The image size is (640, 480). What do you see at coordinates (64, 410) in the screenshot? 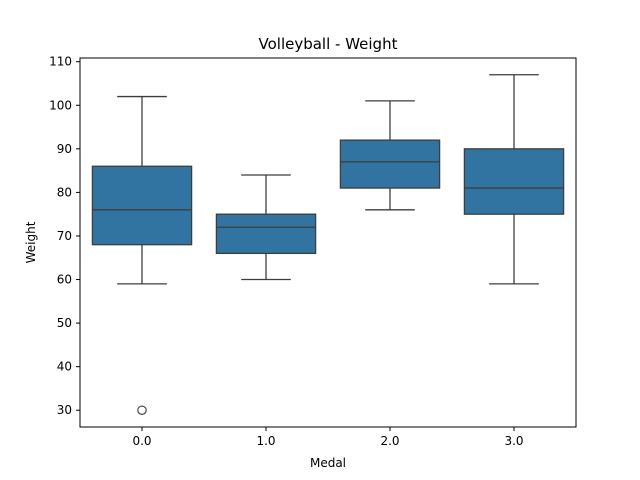
I see `y-tick-label: 30` at bounding box center [64, 410].